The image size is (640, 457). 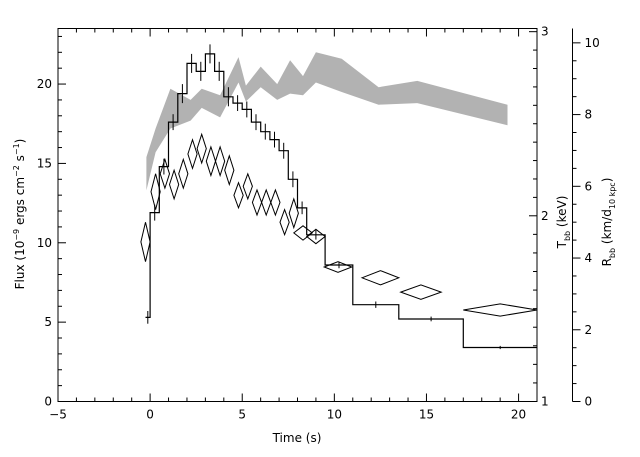 What do you see at coordinates (334, 415) in the screenshot?
I see `x-tick-label: 10` at bounding box center [334, 415].